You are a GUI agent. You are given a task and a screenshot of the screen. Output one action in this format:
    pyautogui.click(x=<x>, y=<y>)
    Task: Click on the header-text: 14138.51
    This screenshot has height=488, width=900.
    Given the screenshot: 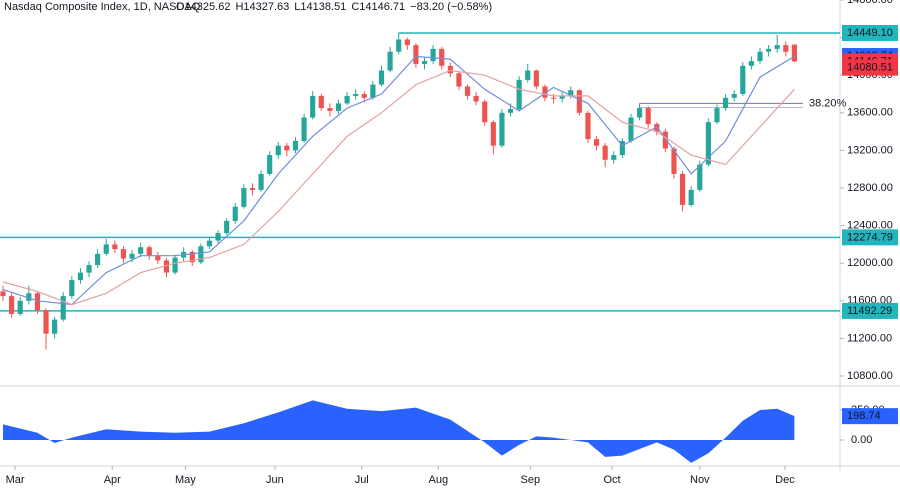 What is the action you would take?
    pyautogui.click(x=323, y=7)
    